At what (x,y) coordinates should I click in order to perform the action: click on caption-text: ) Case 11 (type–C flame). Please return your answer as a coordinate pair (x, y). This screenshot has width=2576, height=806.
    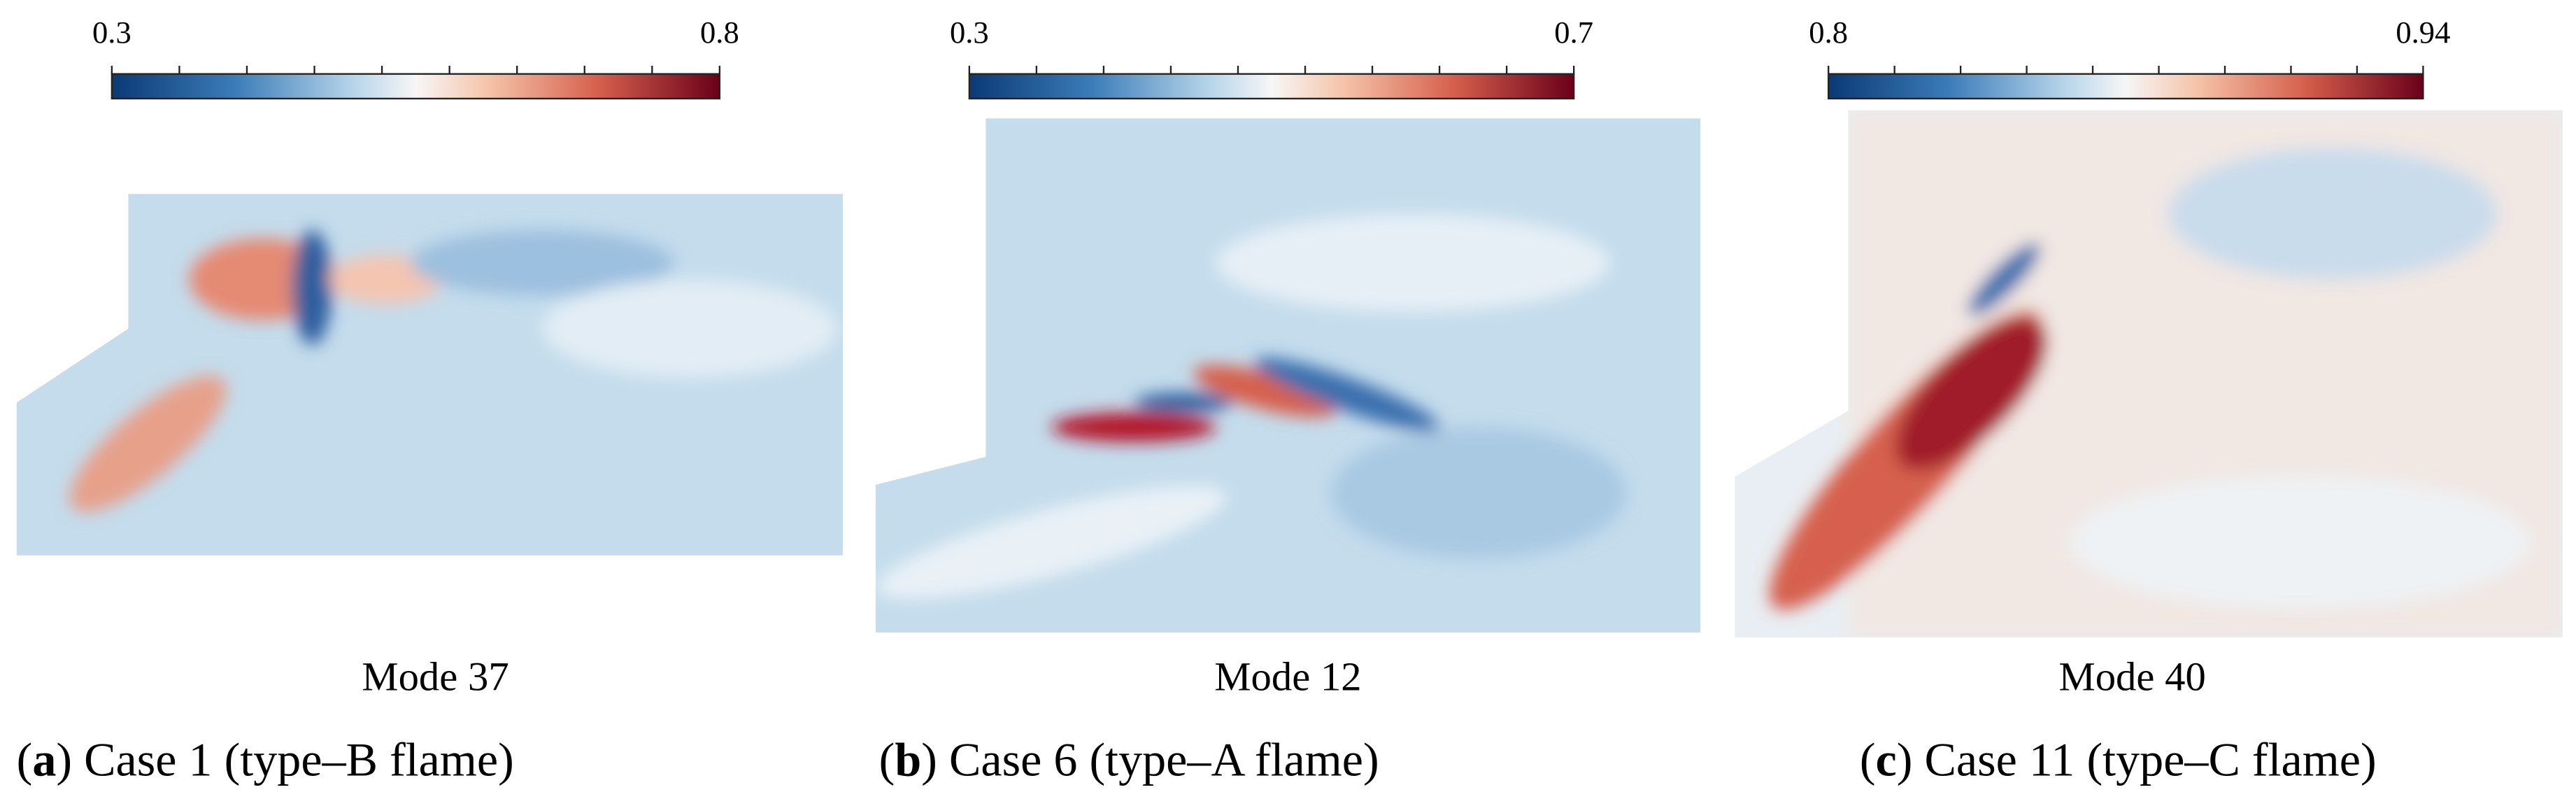
    Looking at the image, I should click on (2137, 759).